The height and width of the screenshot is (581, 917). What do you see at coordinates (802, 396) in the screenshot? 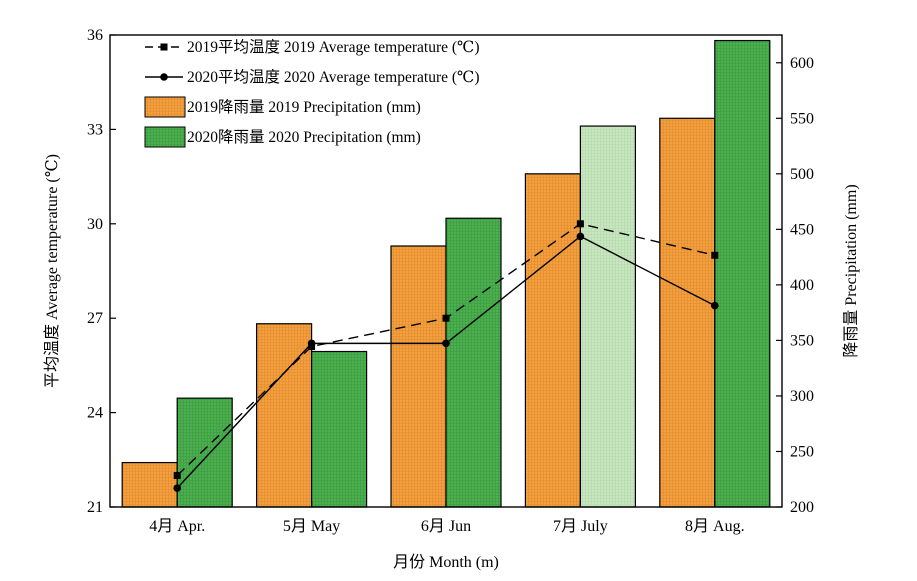
I see `right-tick-label-2: 300` at bounding box center [802, 396].